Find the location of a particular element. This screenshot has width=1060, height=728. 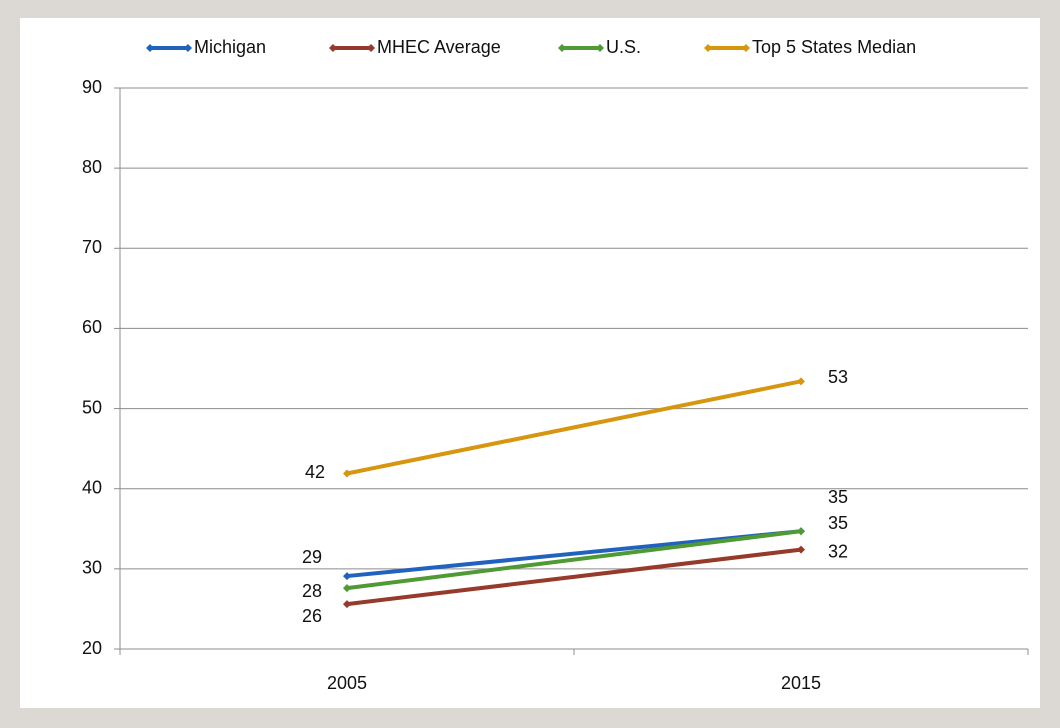

data-label: 26 is located at coordinates (312, 616).